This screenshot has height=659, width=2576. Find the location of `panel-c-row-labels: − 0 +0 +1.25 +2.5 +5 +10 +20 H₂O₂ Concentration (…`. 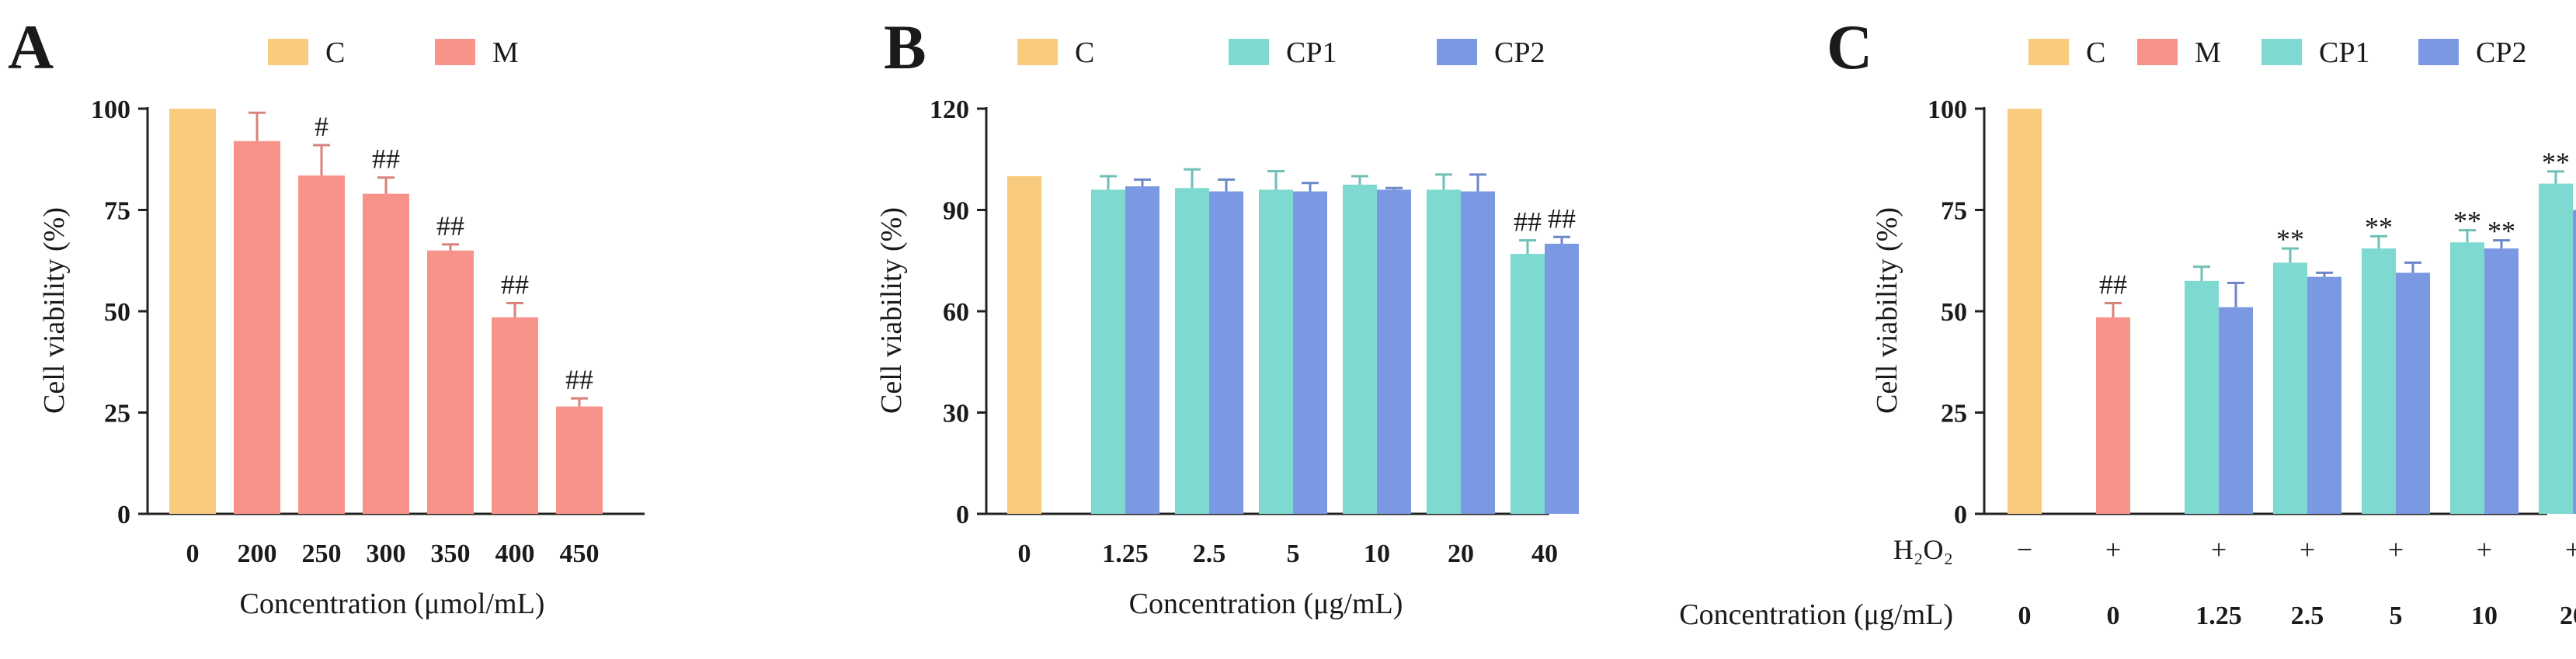

panel-c-row-labels: − 0 +0 +1.25 +2.5 +5 +10 +20 H₂O₂ Concentration (… is located at coordinates (2127, 582).